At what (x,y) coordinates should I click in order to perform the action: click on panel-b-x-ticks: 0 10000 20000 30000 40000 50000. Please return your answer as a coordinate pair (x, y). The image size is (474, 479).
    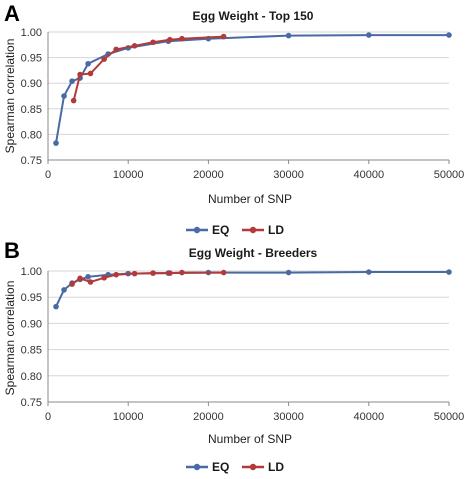
    Looking at the image, I should click on (254, 412).